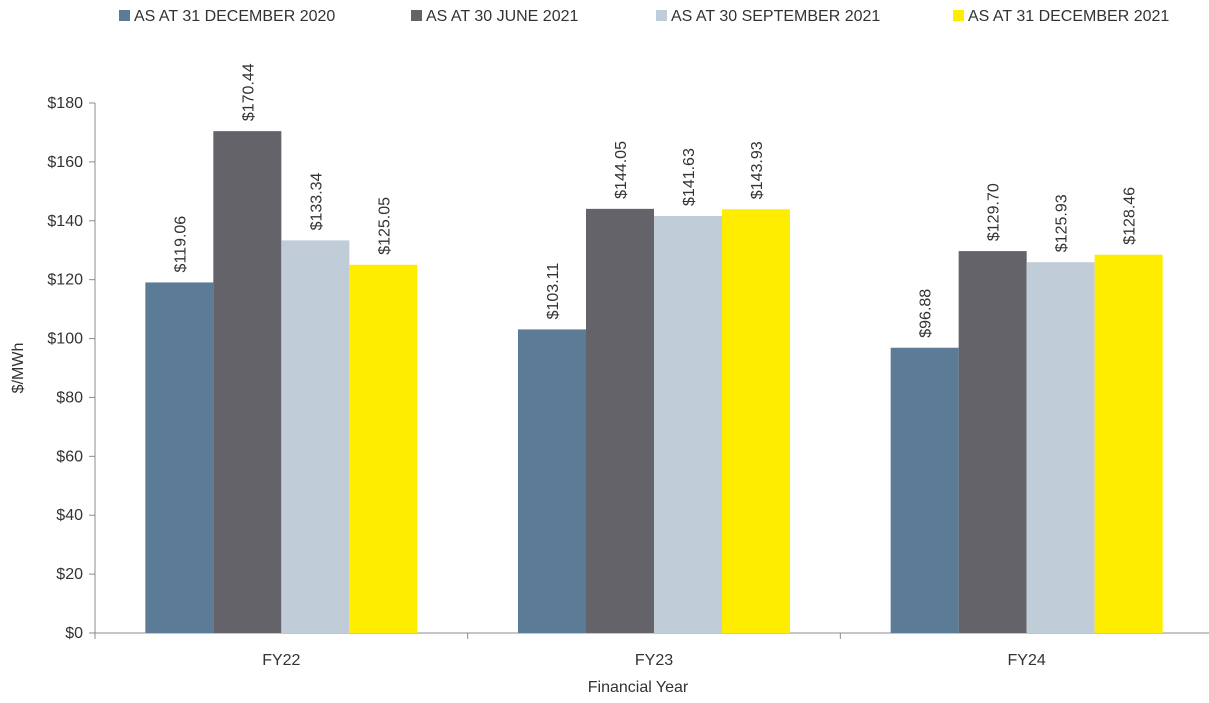 Image resolution: width=1209 pixels, height=703 pixels. Describe the element at coordinates (65, 162) in the screenshot. I see `y-tick-label: $160` at that location.